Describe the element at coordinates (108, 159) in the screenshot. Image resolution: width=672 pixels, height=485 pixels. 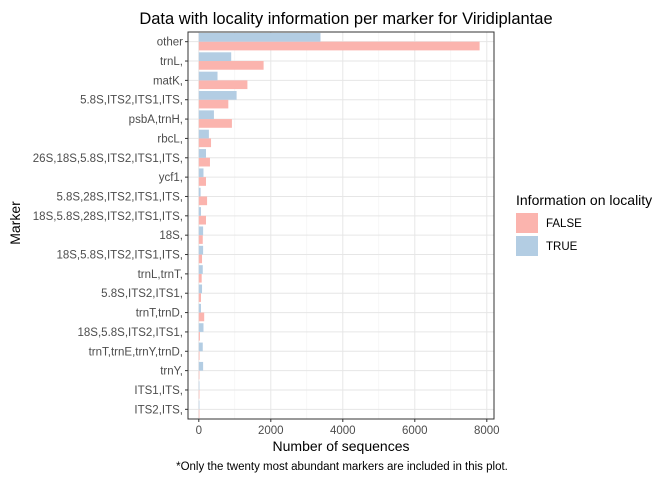
I see `y-tick-label: 26S,18S,5.8S,ITS2,ITS1,ITS,` at that location.